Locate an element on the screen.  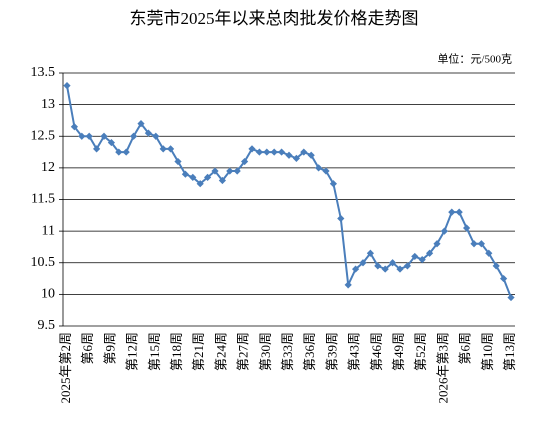
y-tick-label: 12.5 is located at coordinates (43, 135).